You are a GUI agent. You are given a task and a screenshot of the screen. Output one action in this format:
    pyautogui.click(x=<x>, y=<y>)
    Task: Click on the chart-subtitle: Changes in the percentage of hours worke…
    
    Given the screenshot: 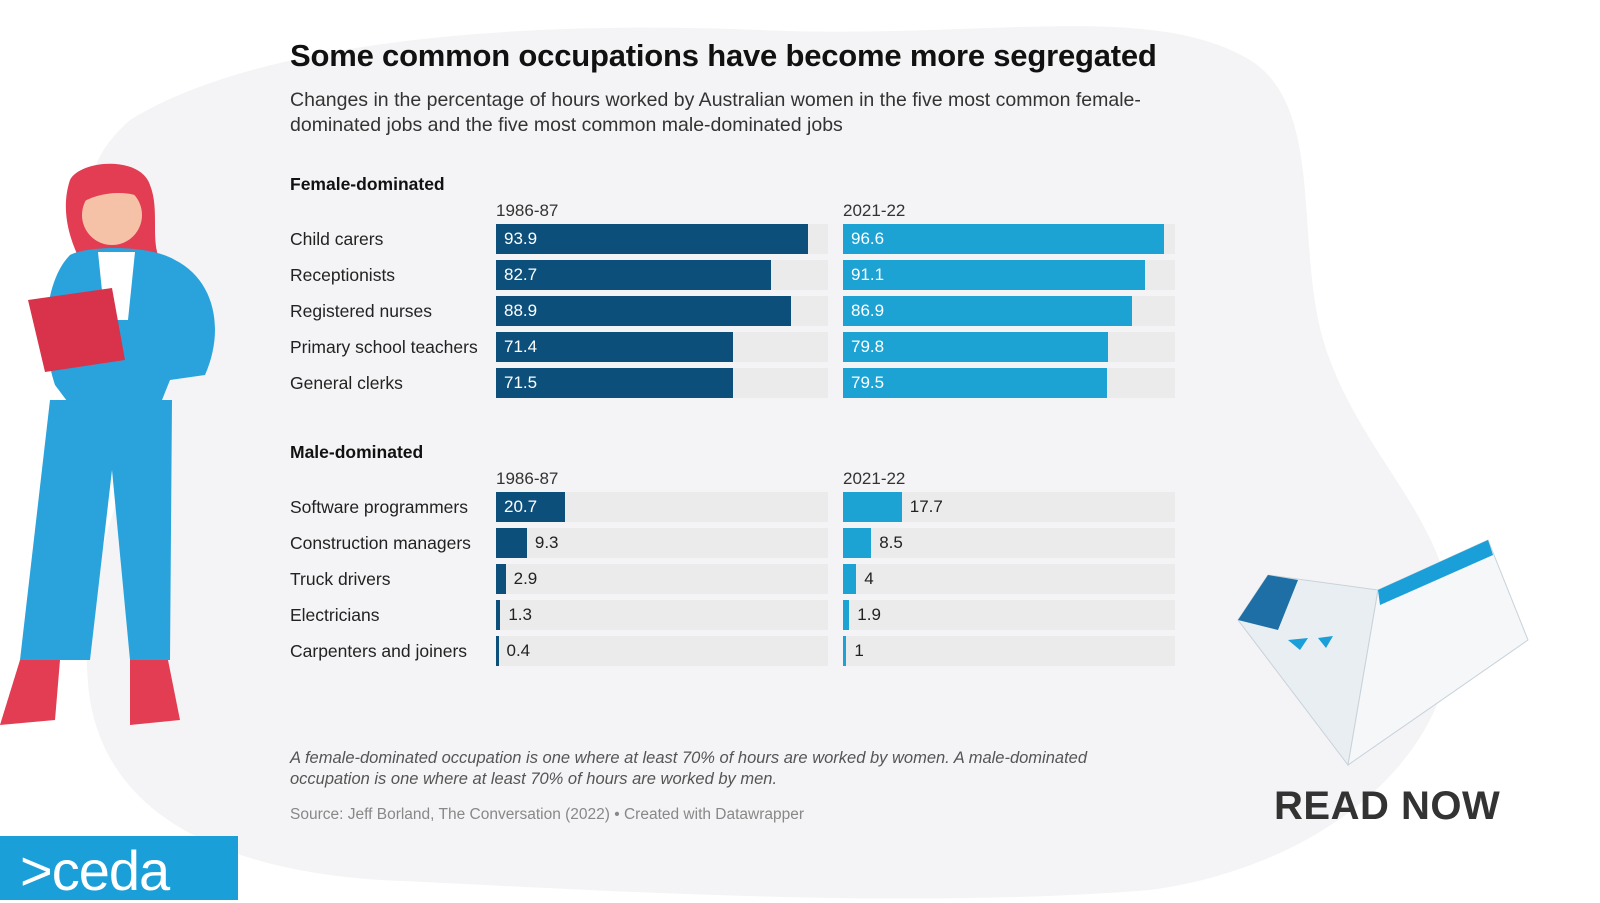 What is the action you would take?
    pyautogui.click(x=715, y=112)
    